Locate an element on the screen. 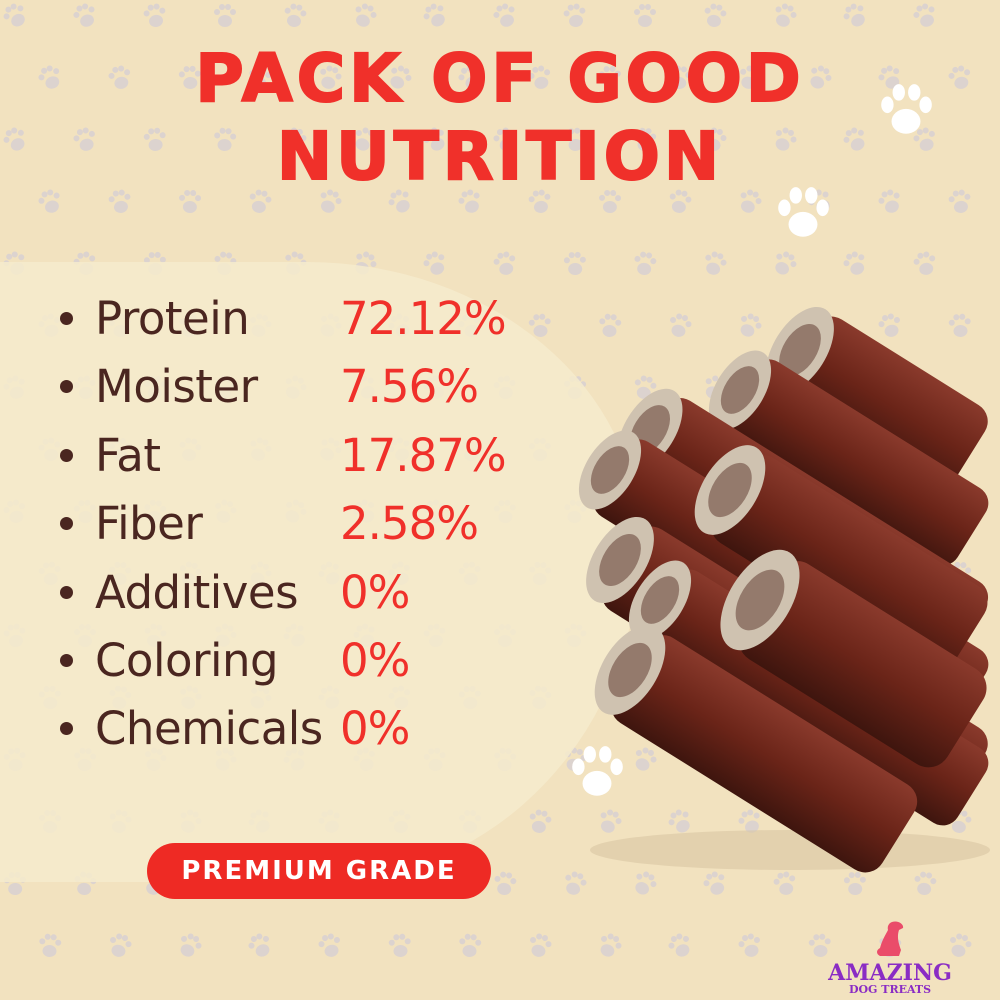 This screenshot has height=1000, width=1000. white-paw-icon is located at coordinates (906, 109).